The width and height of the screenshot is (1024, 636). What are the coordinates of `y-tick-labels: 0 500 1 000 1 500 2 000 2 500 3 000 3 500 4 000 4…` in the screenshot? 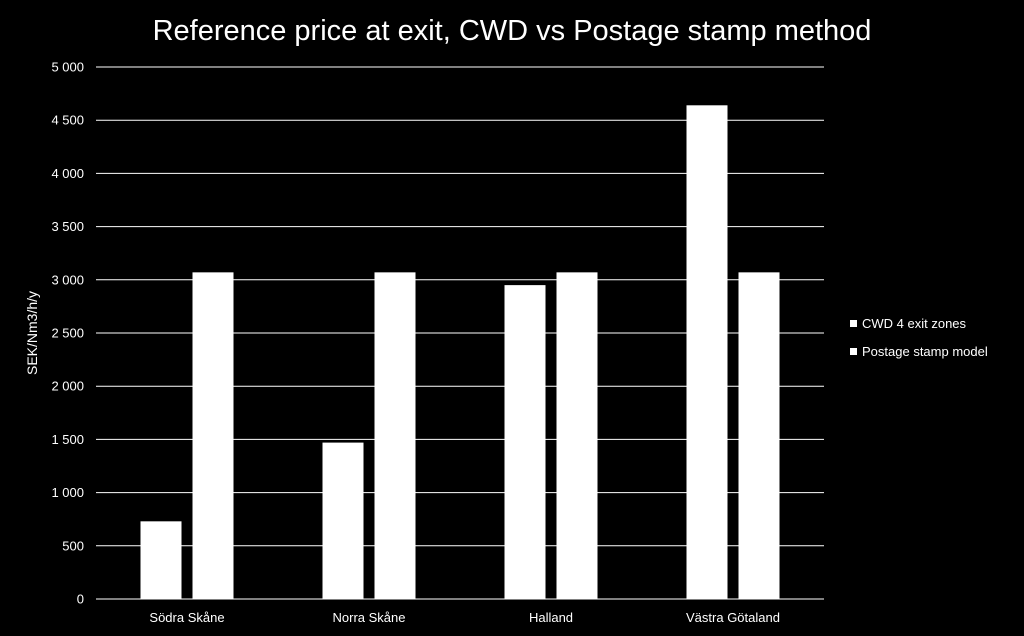 It's located at (67, 333).